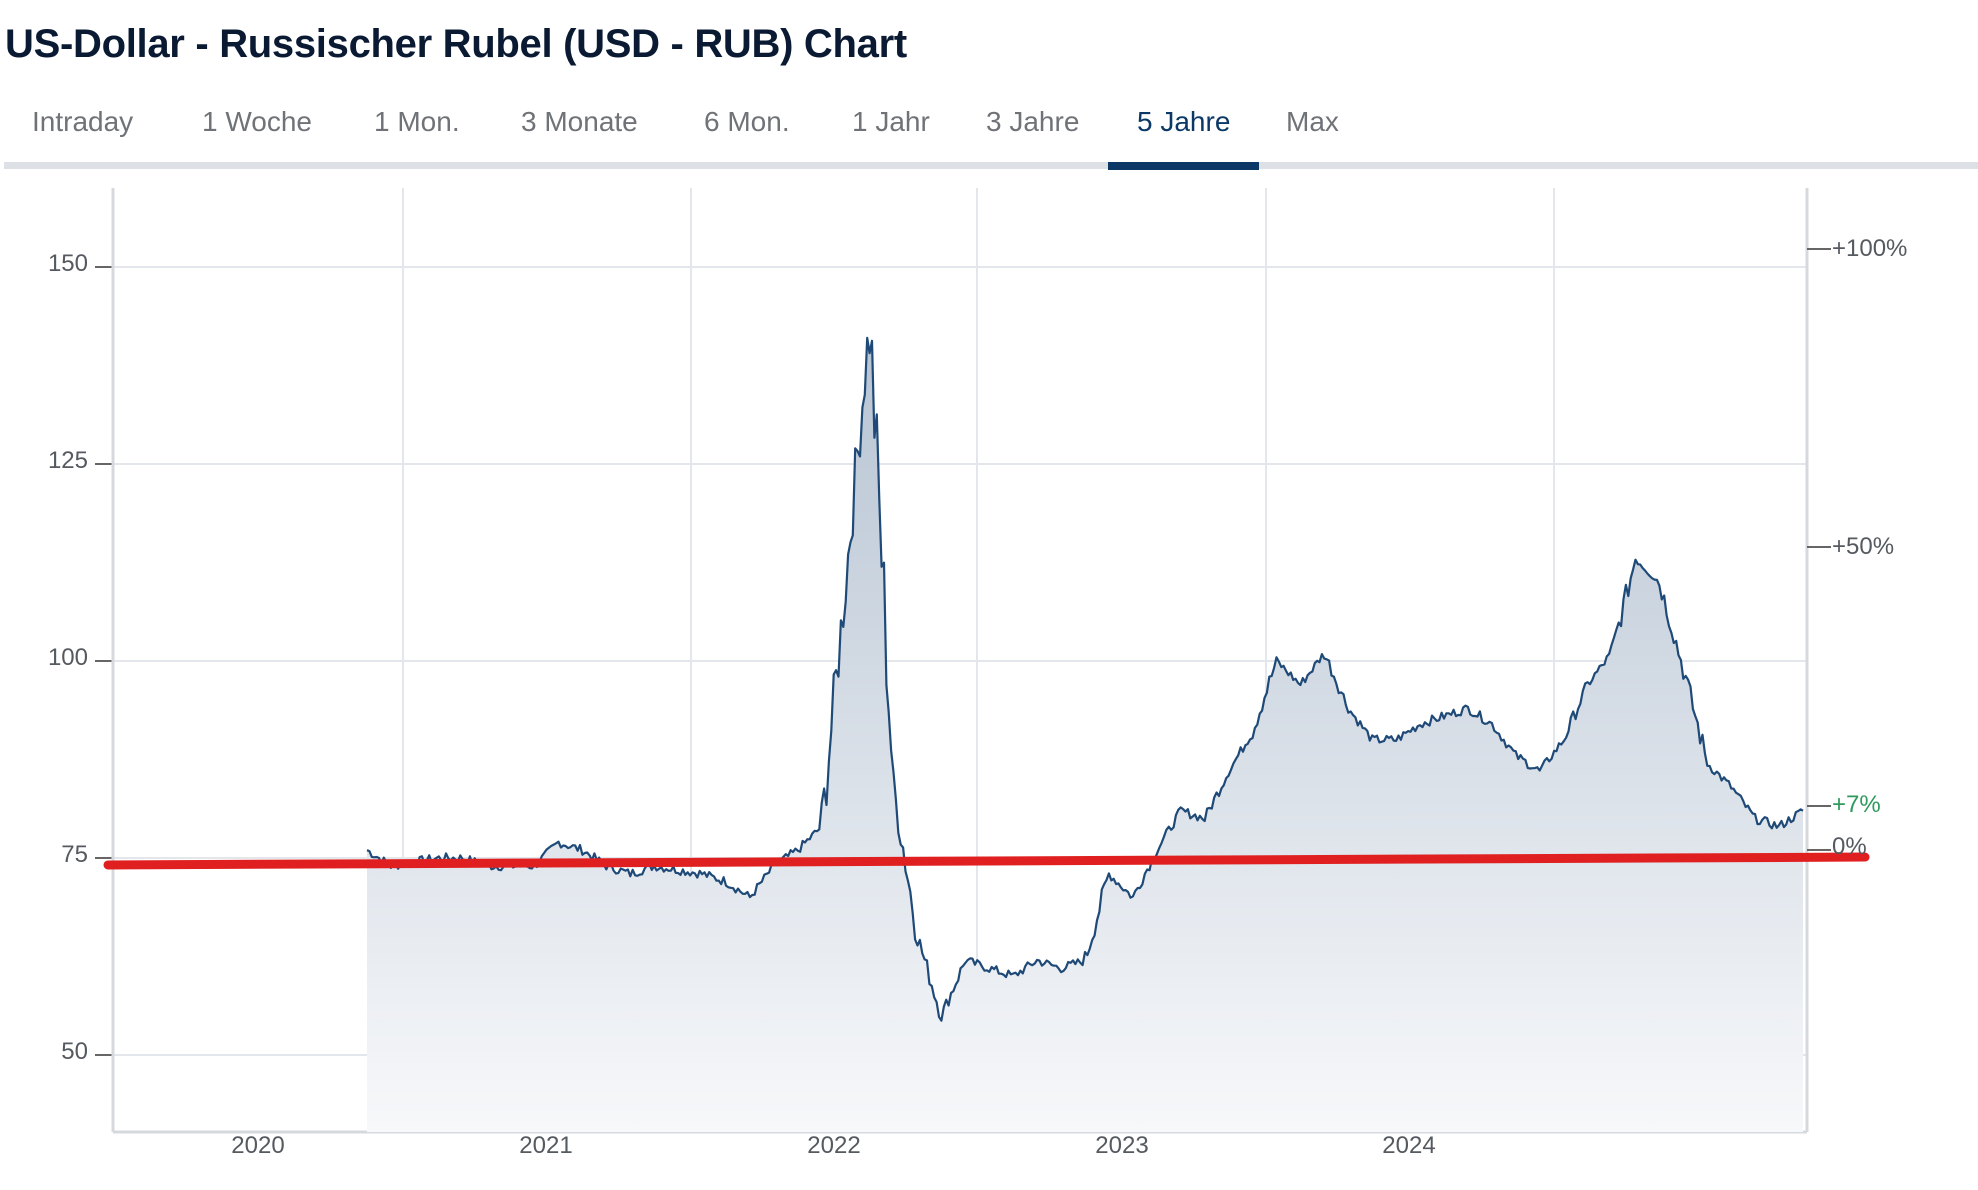 This screenshot has height=1190, width=1978. I want to click on tab-1-mon: 1 Mon., so click(417, 121).